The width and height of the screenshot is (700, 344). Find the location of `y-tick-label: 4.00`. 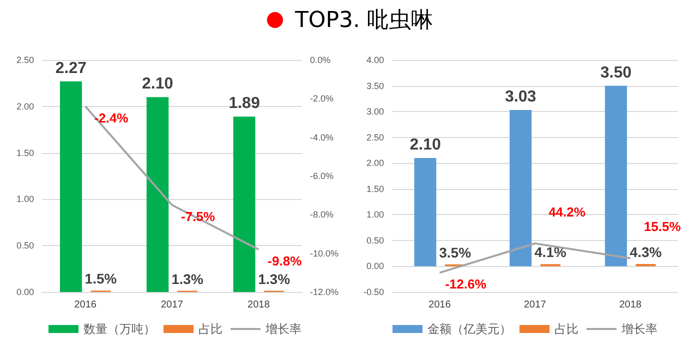

y-tick-label: 4.00 is located at coordinates (375, 60).